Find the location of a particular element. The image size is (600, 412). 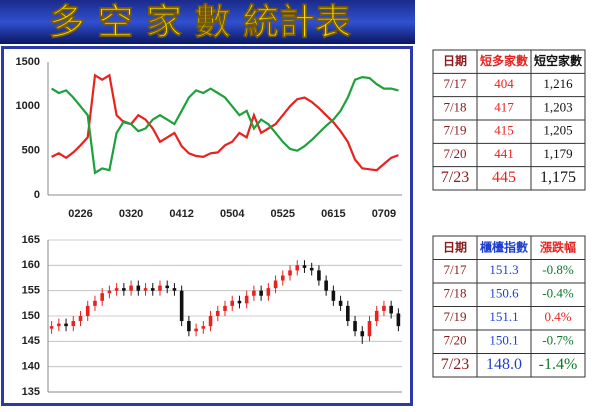

x-tick-label: 0525 is located at coordinates (283, 214).